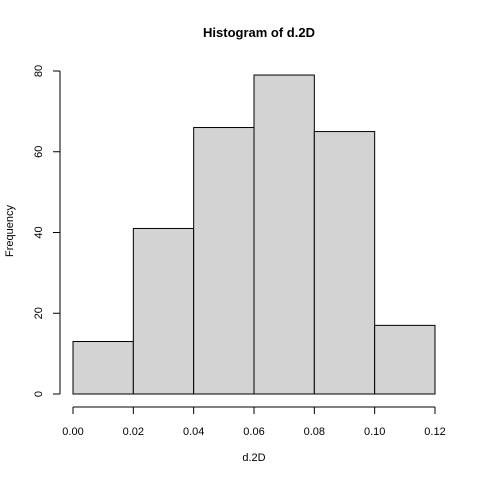 Image resolution: width=480 pixels, height=480 pixels. Describe the element at coordinates (374, 432) in the screenshot. I see `x-tick-label-5: 0.10` at that location.